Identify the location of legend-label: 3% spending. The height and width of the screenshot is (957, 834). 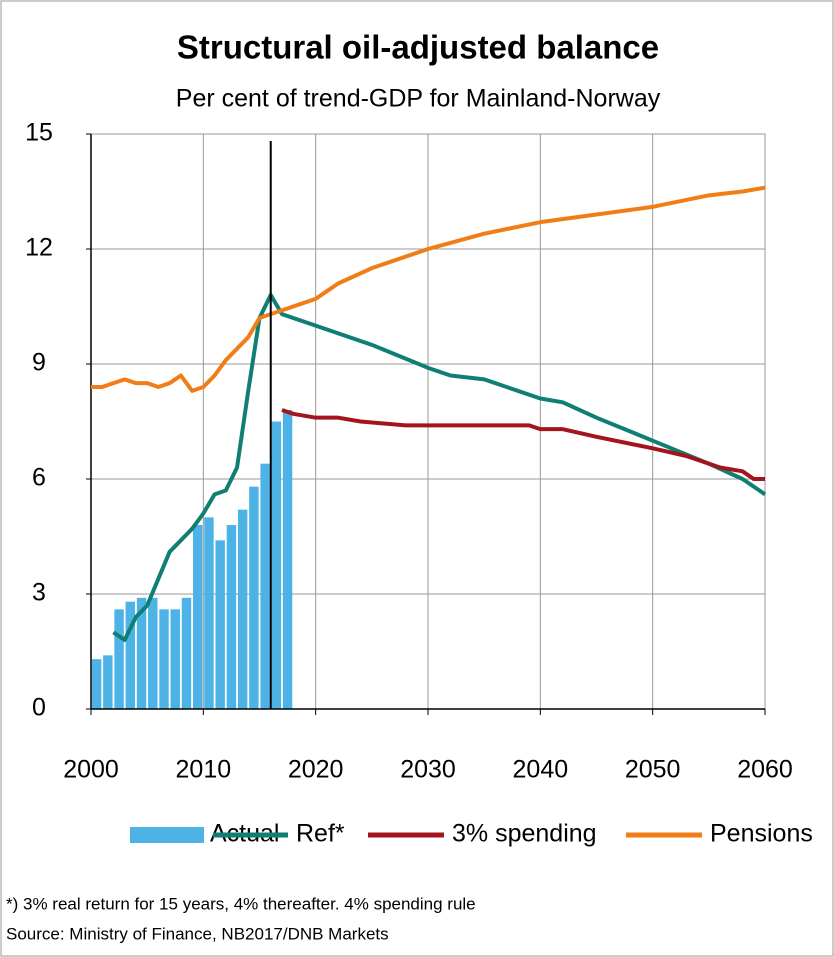
(524, 834).